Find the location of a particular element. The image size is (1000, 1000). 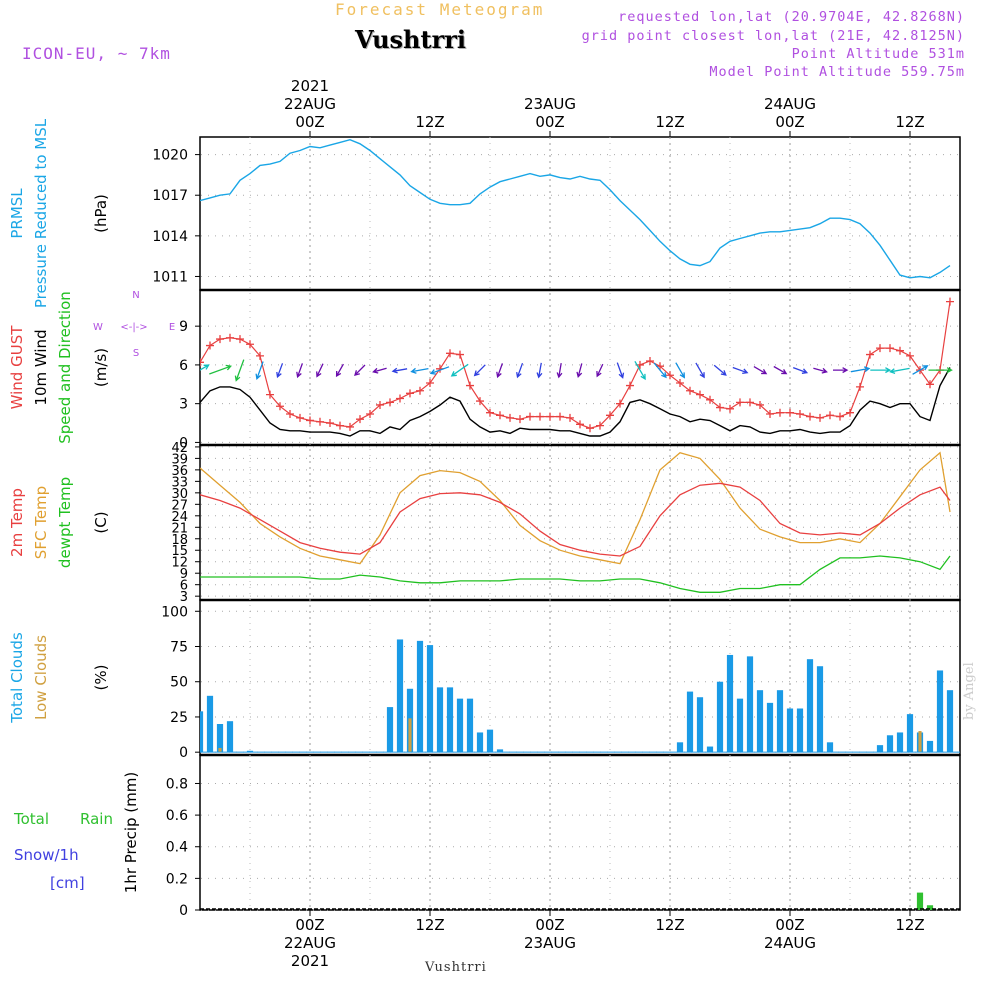

y-tick-label: 1020 is located at coordinates (170, 156).